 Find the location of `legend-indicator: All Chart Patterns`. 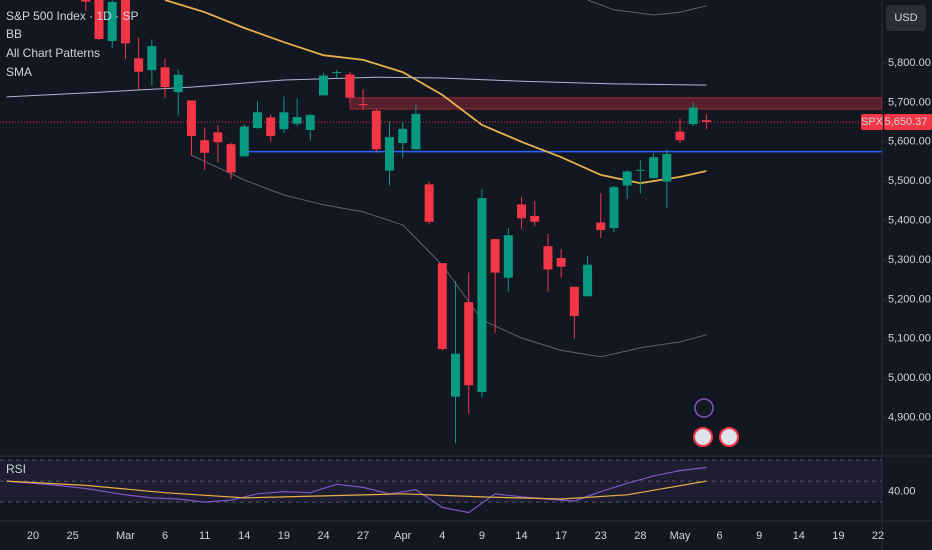

legend-indicator: All Chart Patterns is located at coordinates (53, 53).